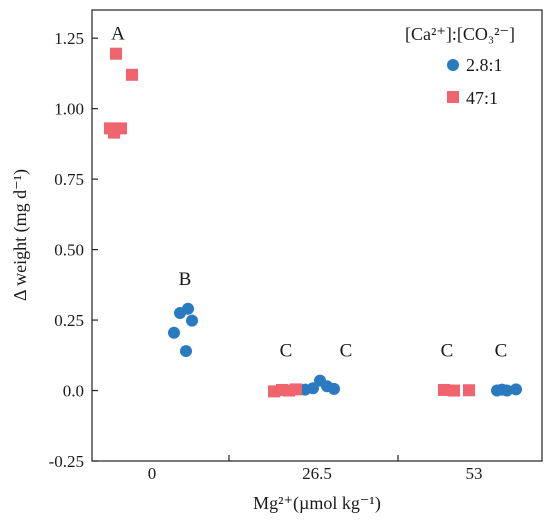 The image size is (550, 523). I want to click on y-tick-label: 1.00, so click(69, 109).